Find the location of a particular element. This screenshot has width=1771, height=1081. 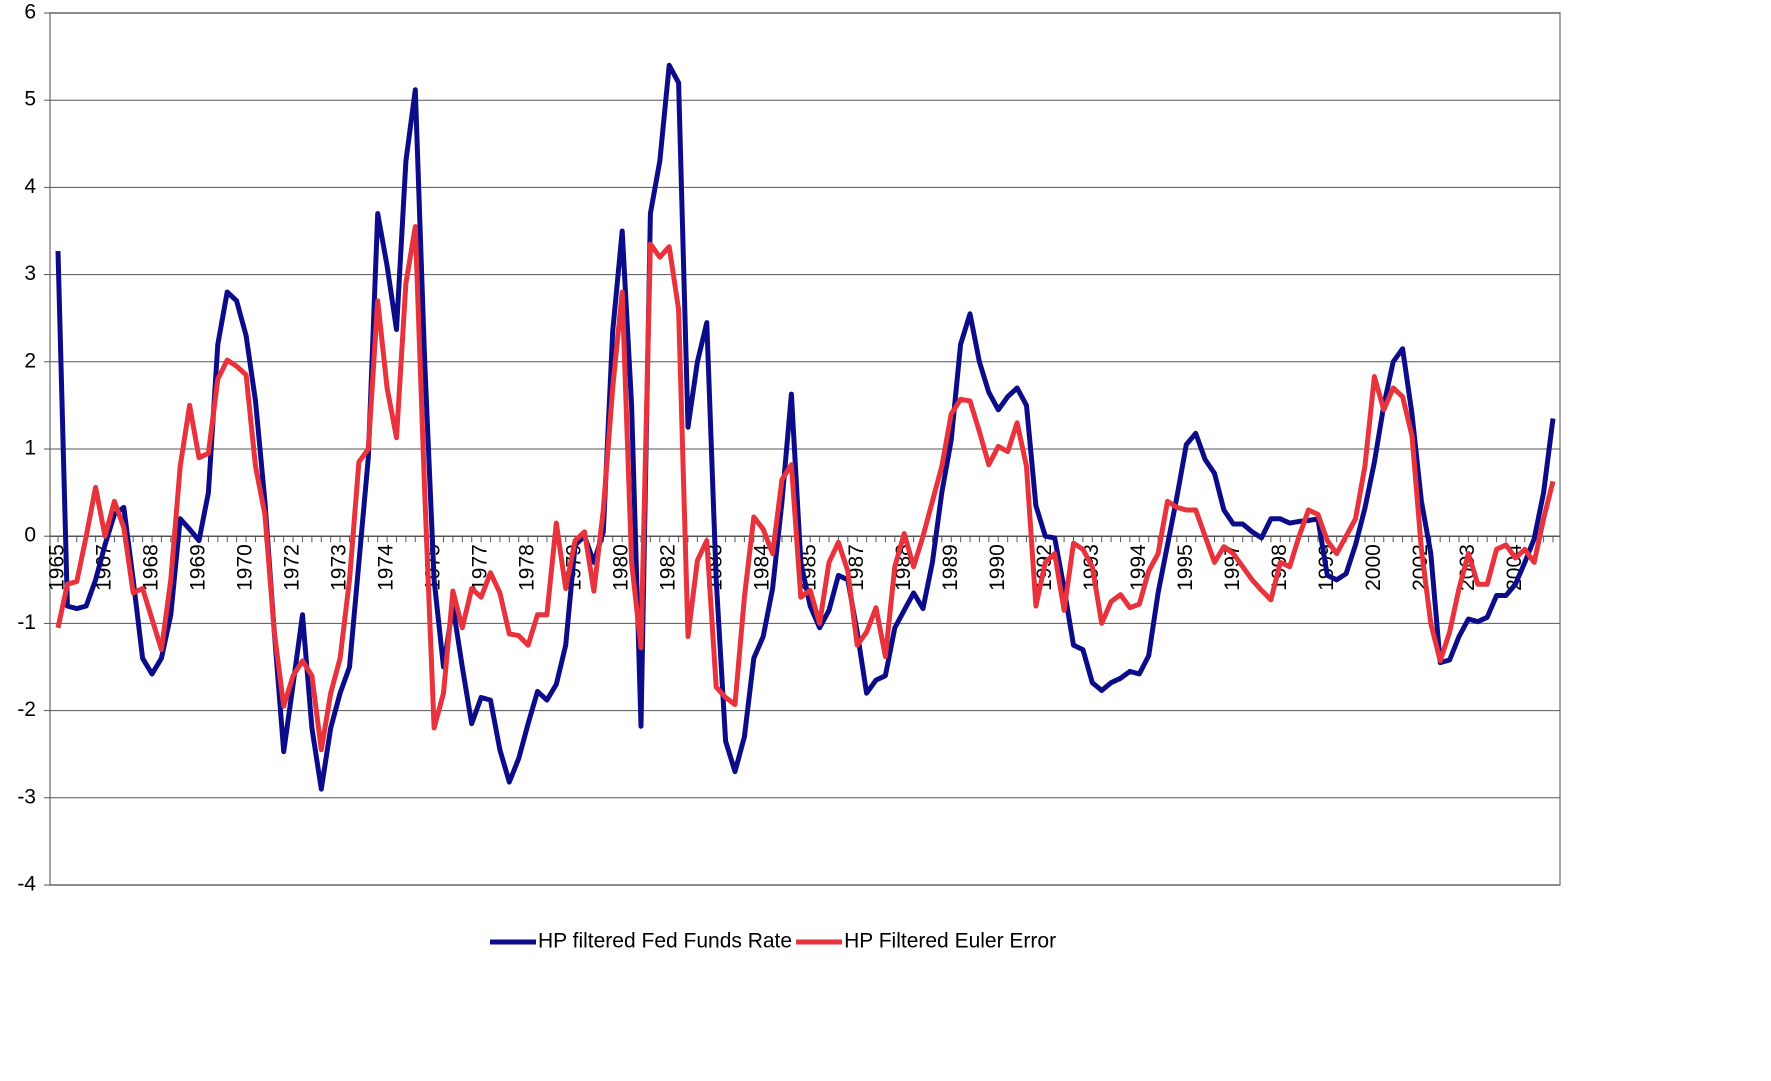

x-tick-label: 1990 is located at coordinates (997, 567).